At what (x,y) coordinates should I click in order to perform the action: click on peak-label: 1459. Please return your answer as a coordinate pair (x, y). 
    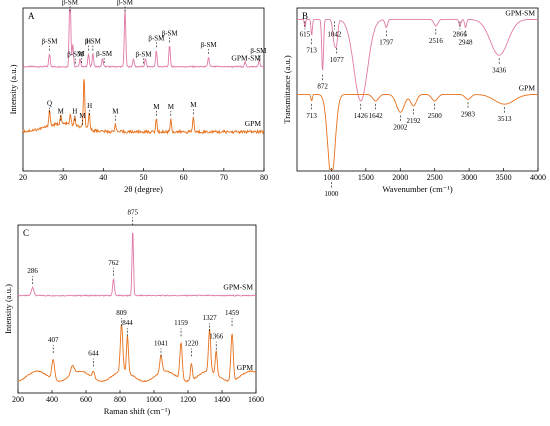
    Looking at the image, I should click on (232, 313).